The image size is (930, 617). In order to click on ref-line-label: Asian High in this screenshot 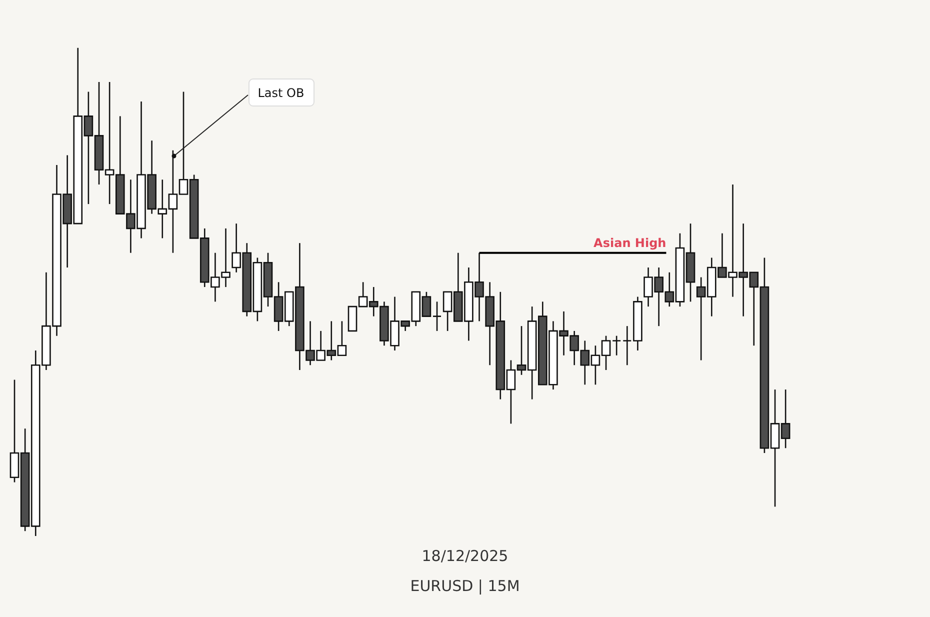, I will do `click(630, 243)`.